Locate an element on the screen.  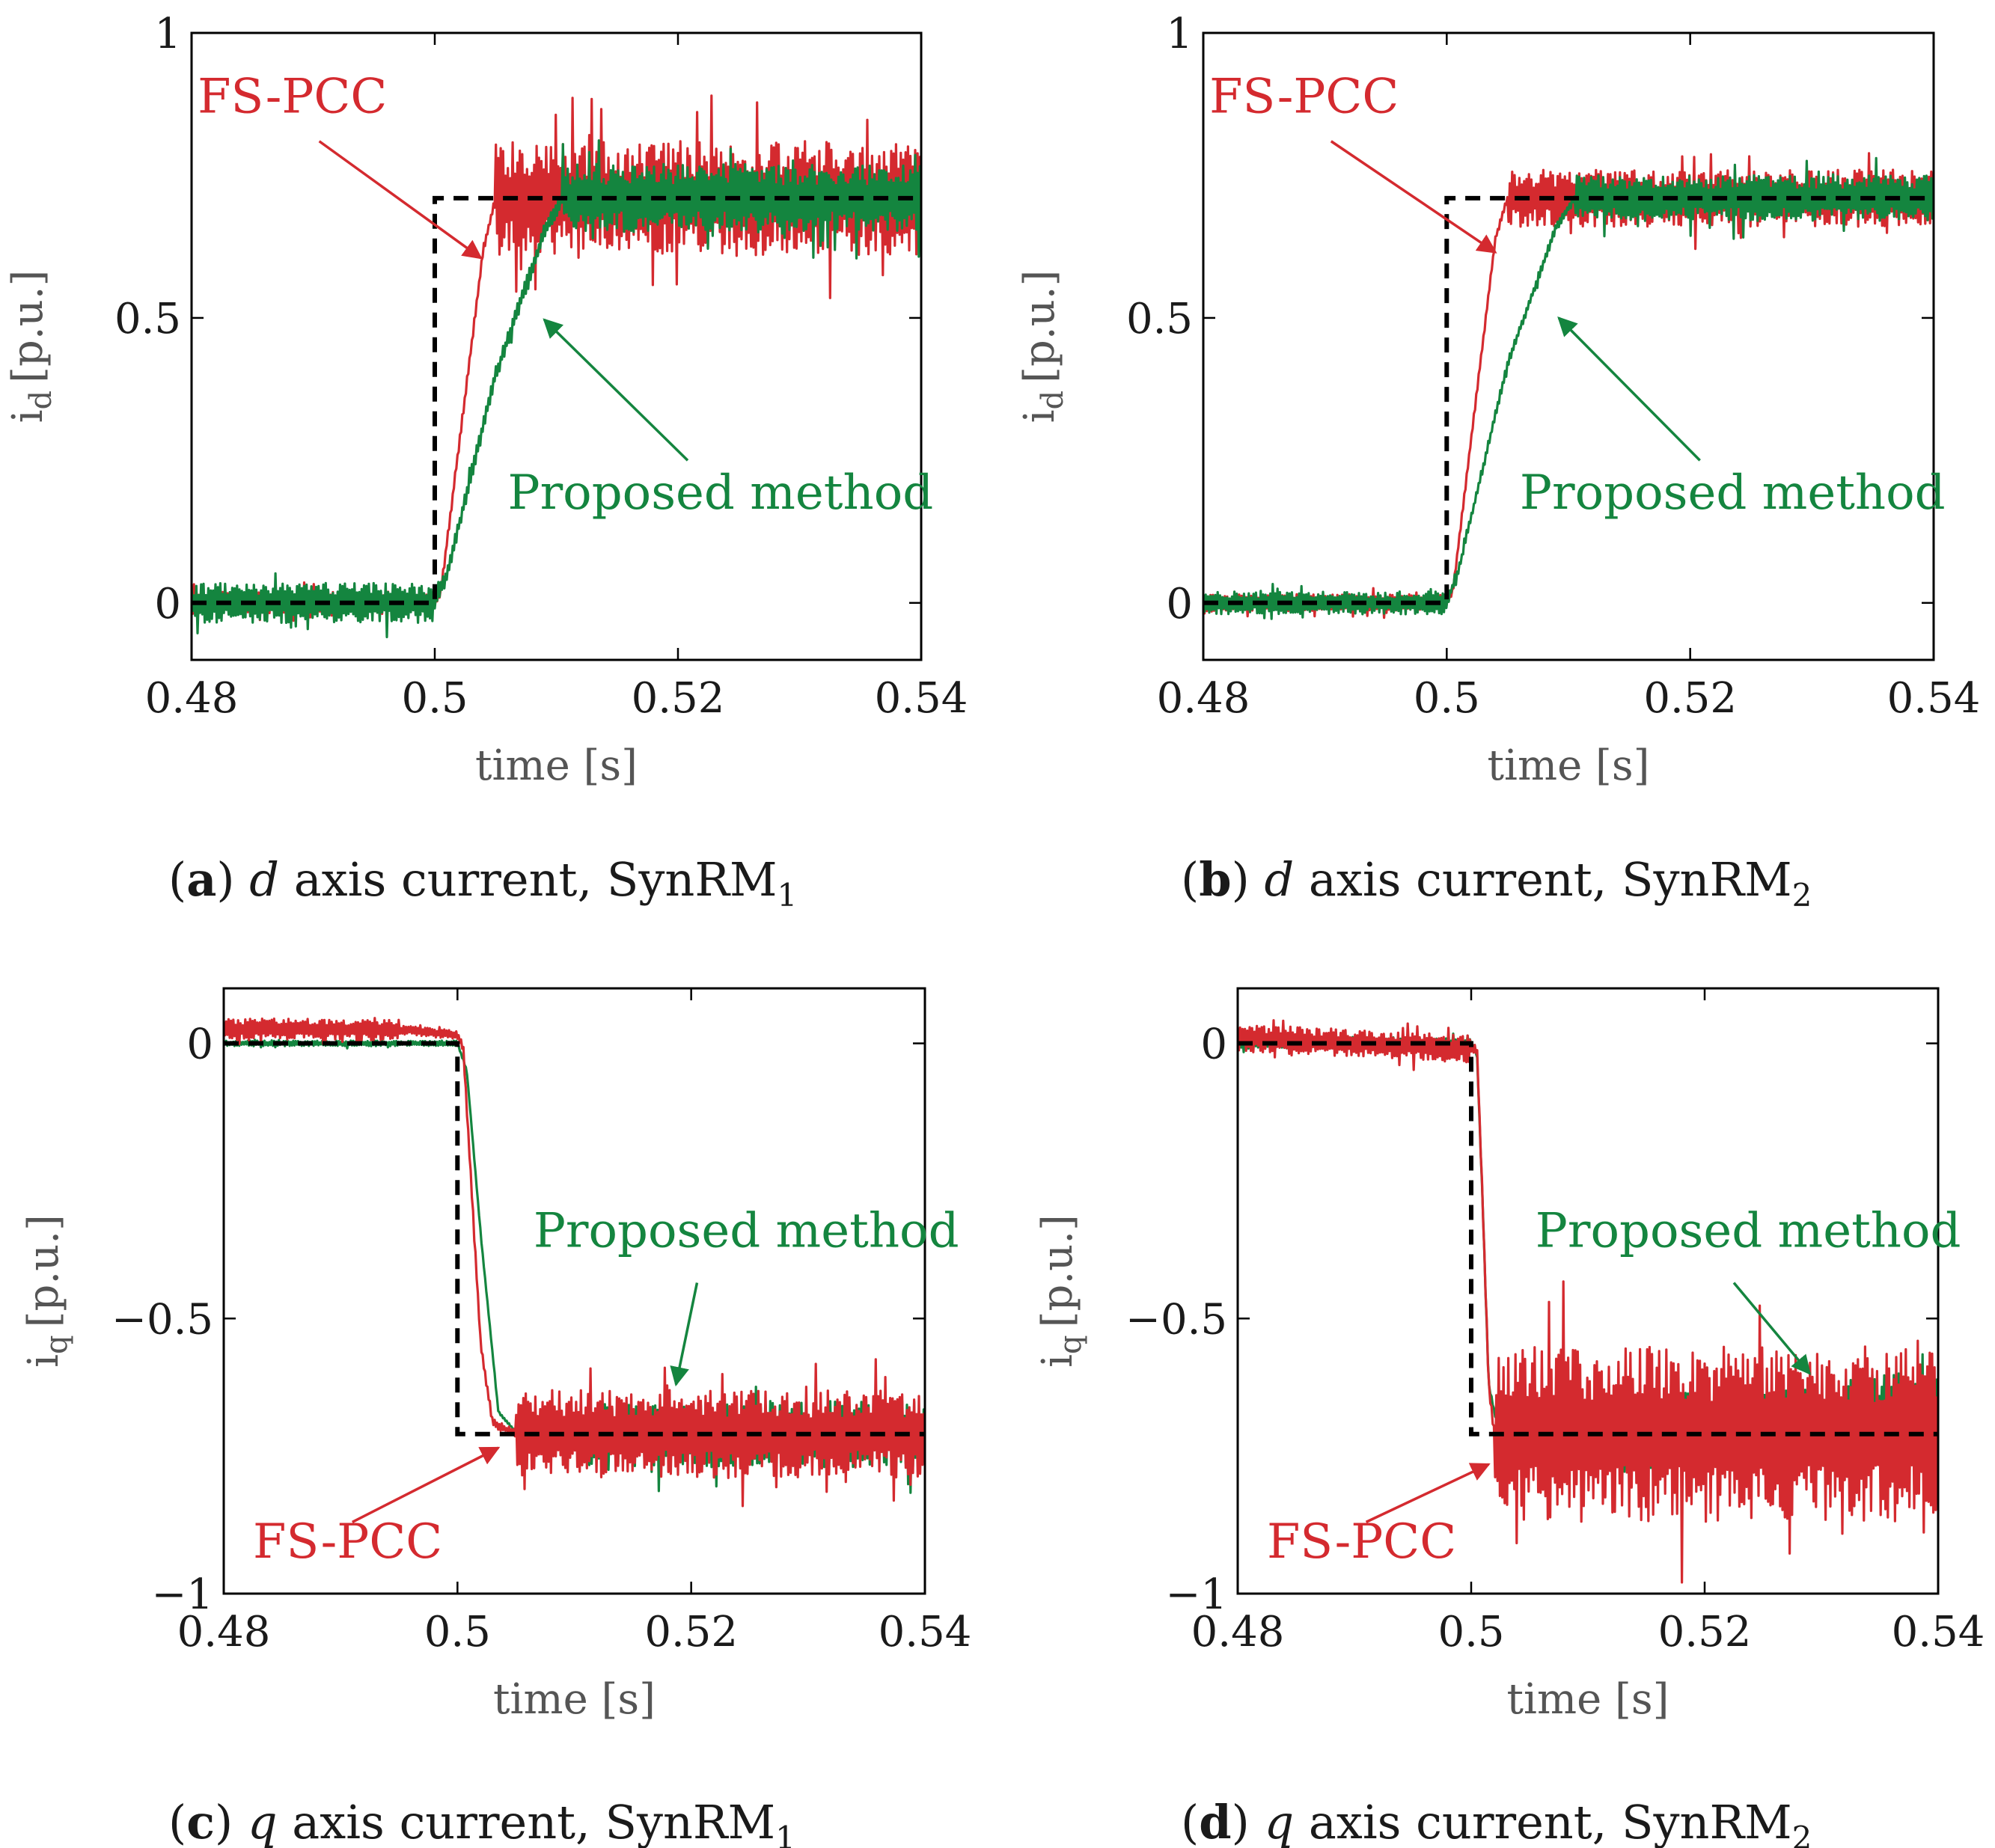
x-tick-label-b-3: 0.54 is located at coordinates (1934, 698).